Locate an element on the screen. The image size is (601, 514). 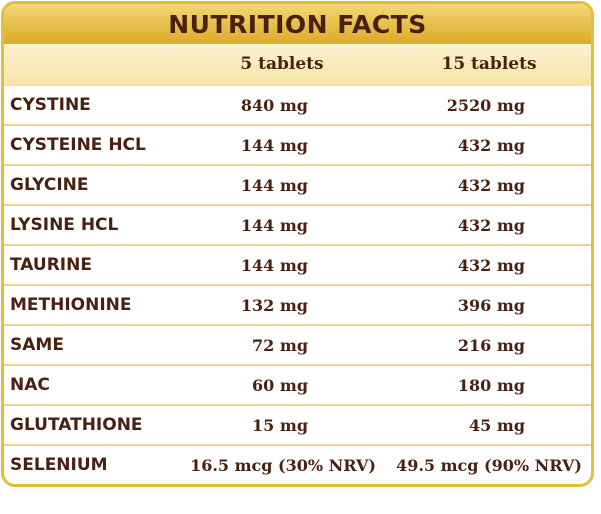
table-row: LYSINE HCL 144 mg 432 mg is located at coordinates (297, 226).